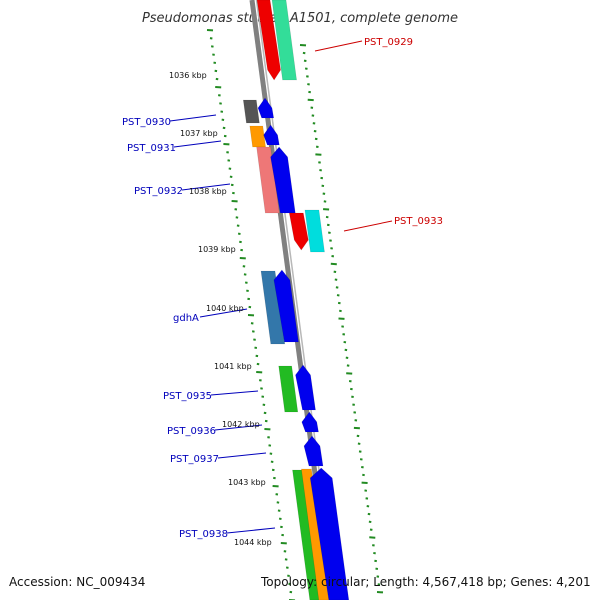 The image size is (600, 600). Describe the element at coordinates (146, 122) in the screenshot. I see `lbl-pst-0930: PST_0930` at that location.